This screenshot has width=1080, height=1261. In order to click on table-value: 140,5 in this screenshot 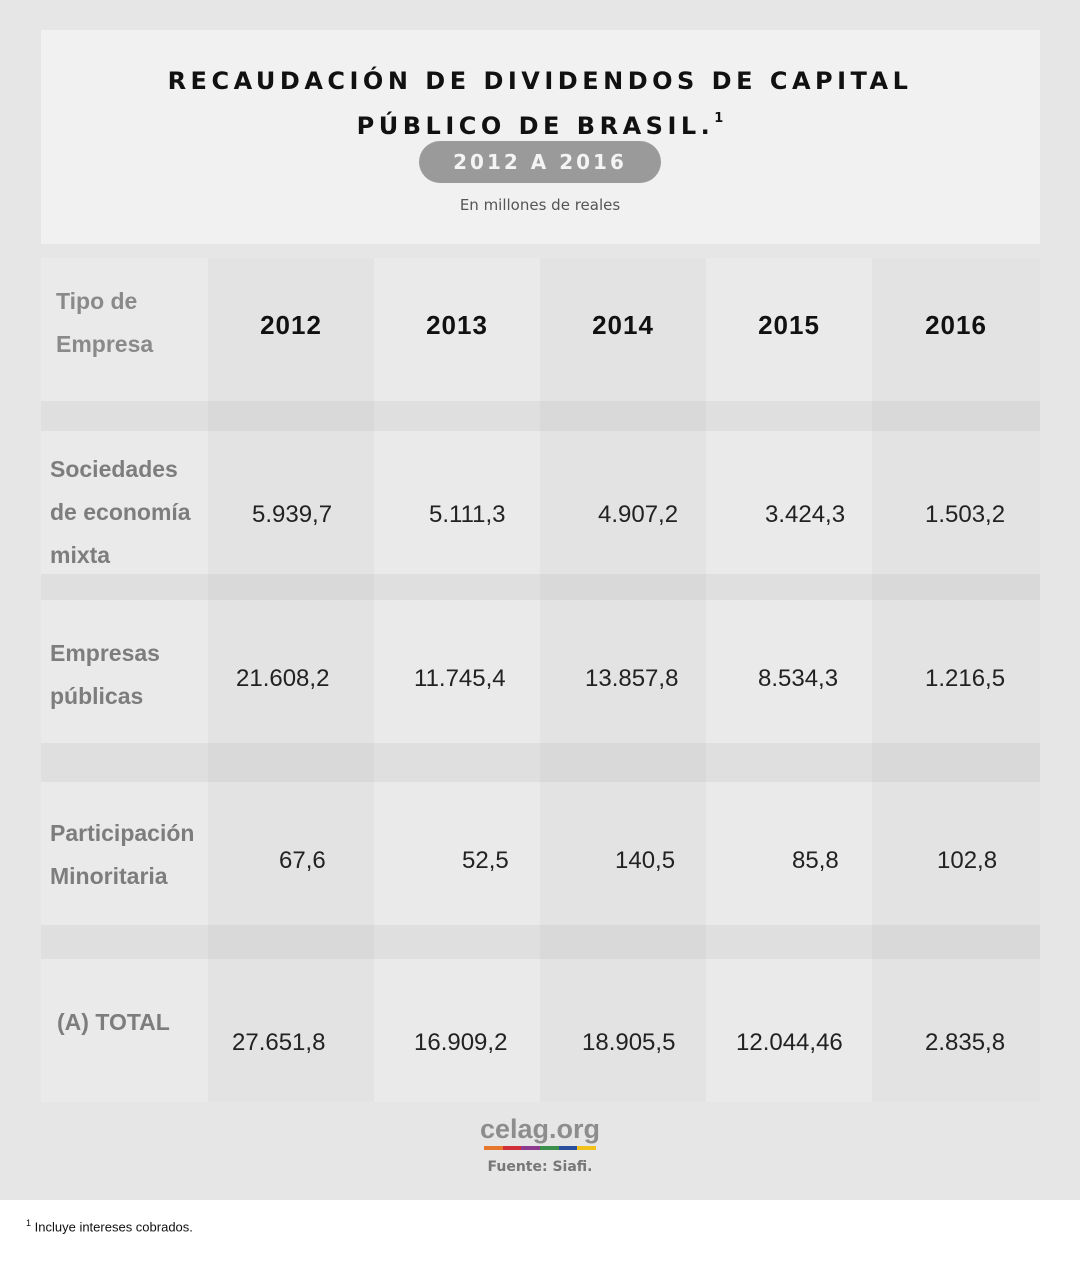, I will do `click(645, 860)`.